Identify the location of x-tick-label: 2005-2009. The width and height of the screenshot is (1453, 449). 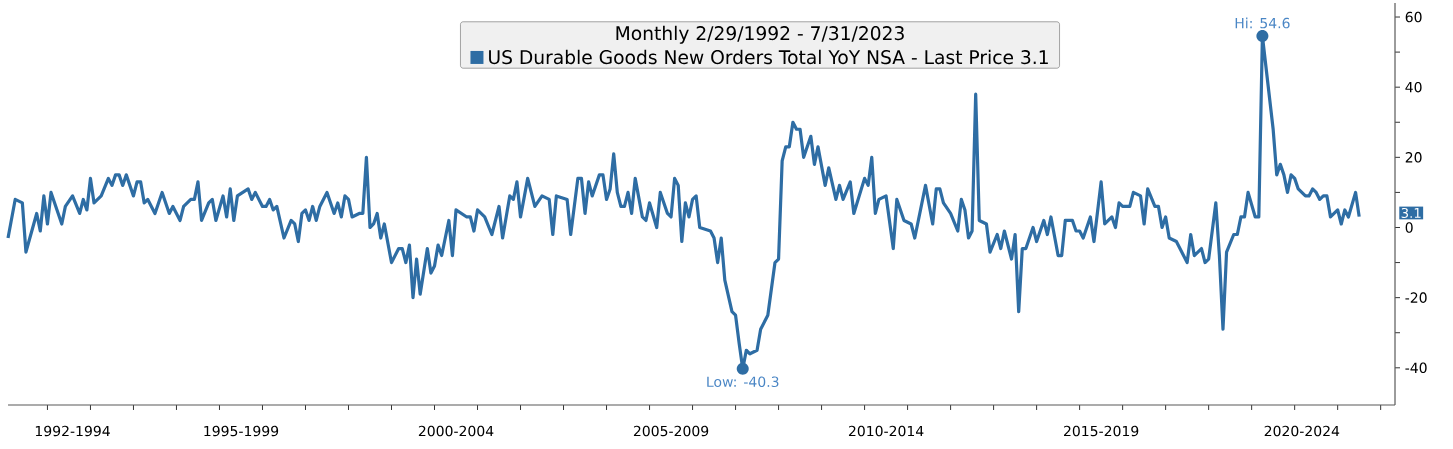
(671, 431).